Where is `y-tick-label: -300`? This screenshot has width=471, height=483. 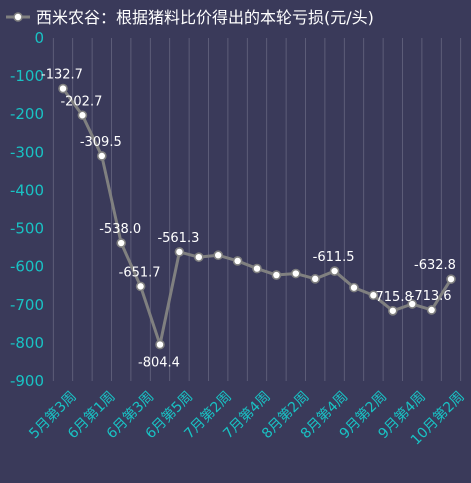
y-tick-label: -300 is located at coordinates (27, 152).